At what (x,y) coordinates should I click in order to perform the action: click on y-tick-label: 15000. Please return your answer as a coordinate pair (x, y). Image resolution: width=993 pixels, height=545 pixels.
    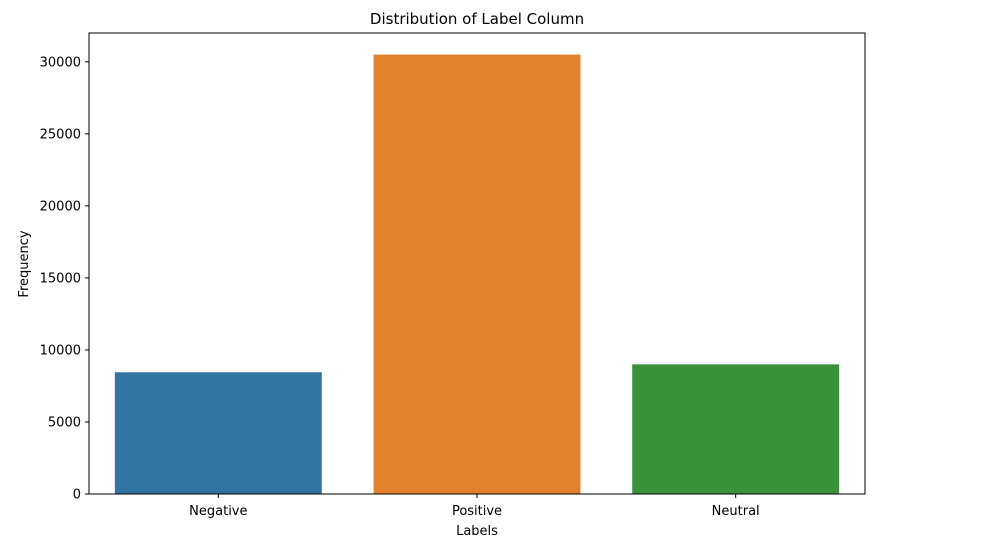
    Looking at the image, I should click on (60, 278).